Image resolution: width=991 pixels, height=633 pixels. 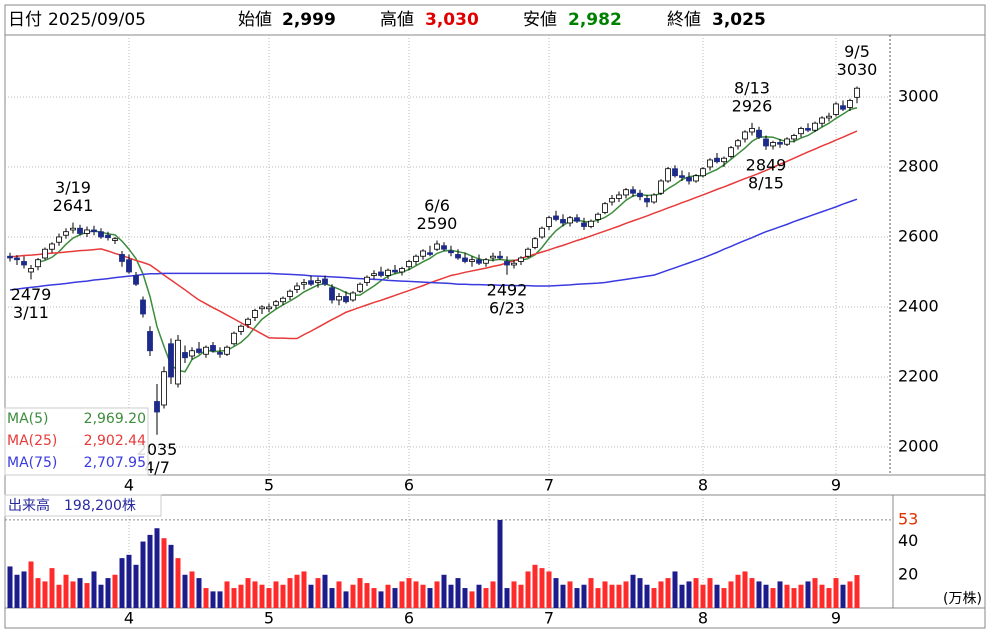 I want to click on annotation-value: 2492, so click(x=507, y=289).